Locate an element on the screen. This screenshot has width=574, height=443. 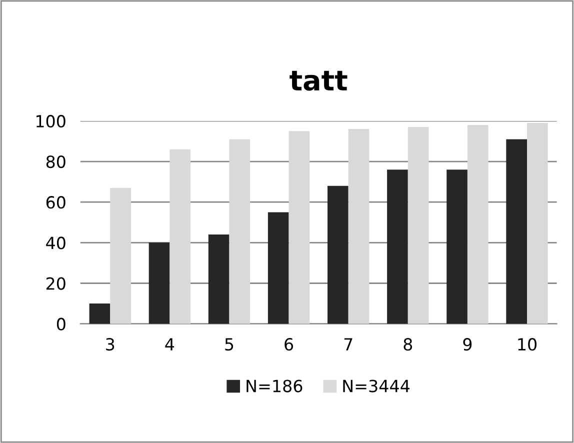
x-tick-label: 3 is located at coordinates (110, 344).